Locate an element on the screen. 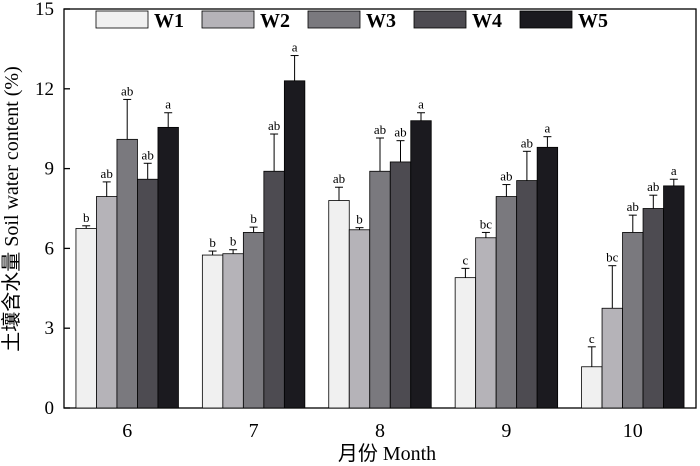 Image resolution: width=700 pixels, height=466 pixels. y-tick-label: 15 is located at coordinates (44, 10).